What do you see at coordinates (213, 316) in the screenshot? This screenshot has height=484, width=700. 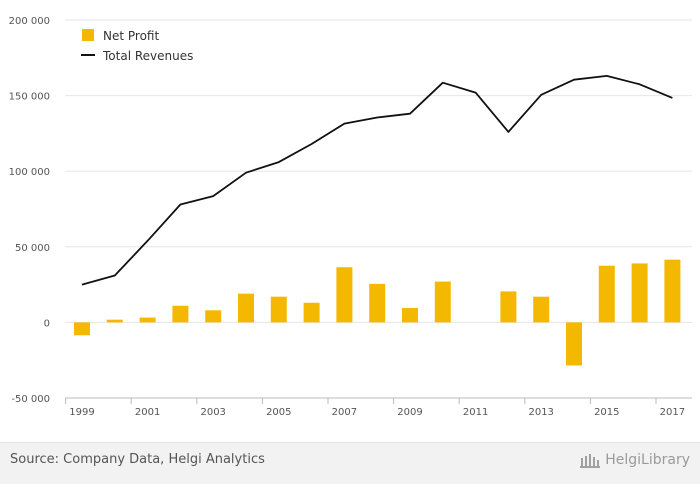 I see `bar-net-profit-2003` at bounding box center [213, 316].